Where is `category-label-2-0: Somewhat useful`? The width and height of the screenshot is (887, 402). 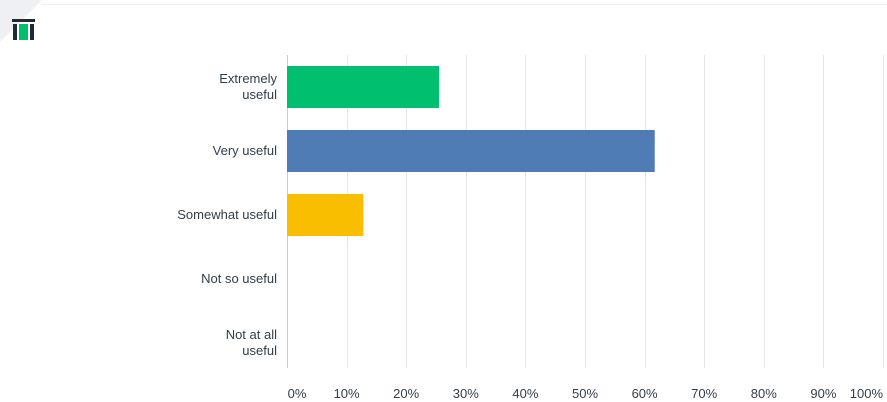 category-label-2-0: Somewhat useful is located at coordinates (227, 214).